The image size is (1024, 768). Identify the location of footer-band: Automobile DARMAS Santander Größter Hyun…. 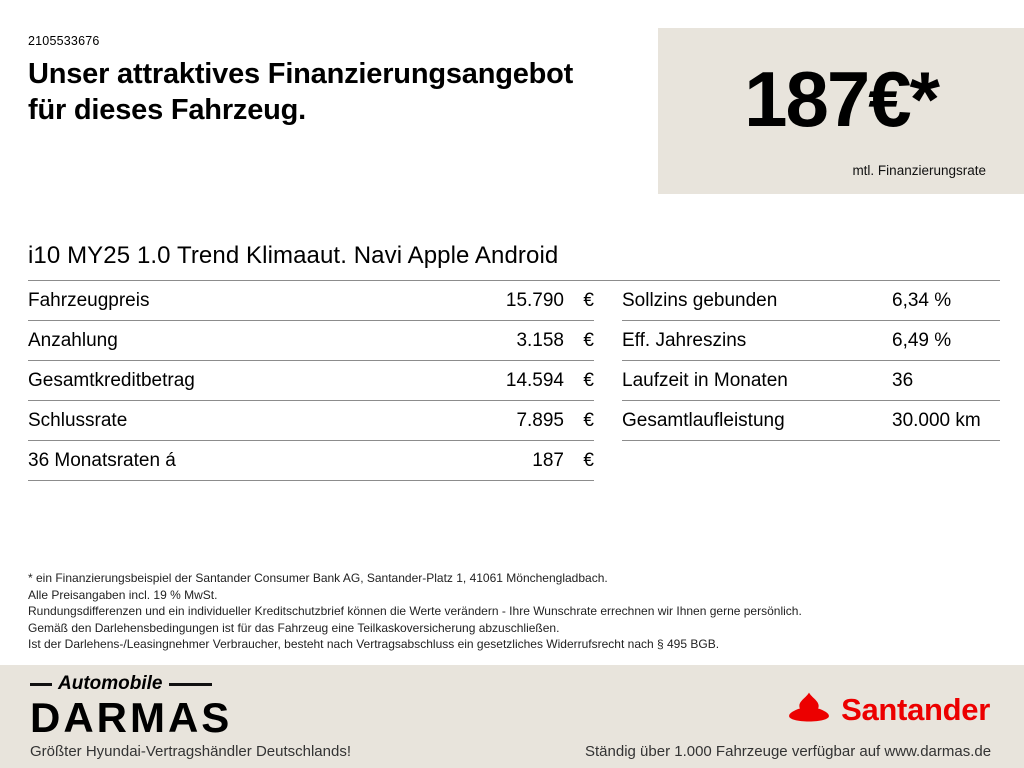
(512, 716).